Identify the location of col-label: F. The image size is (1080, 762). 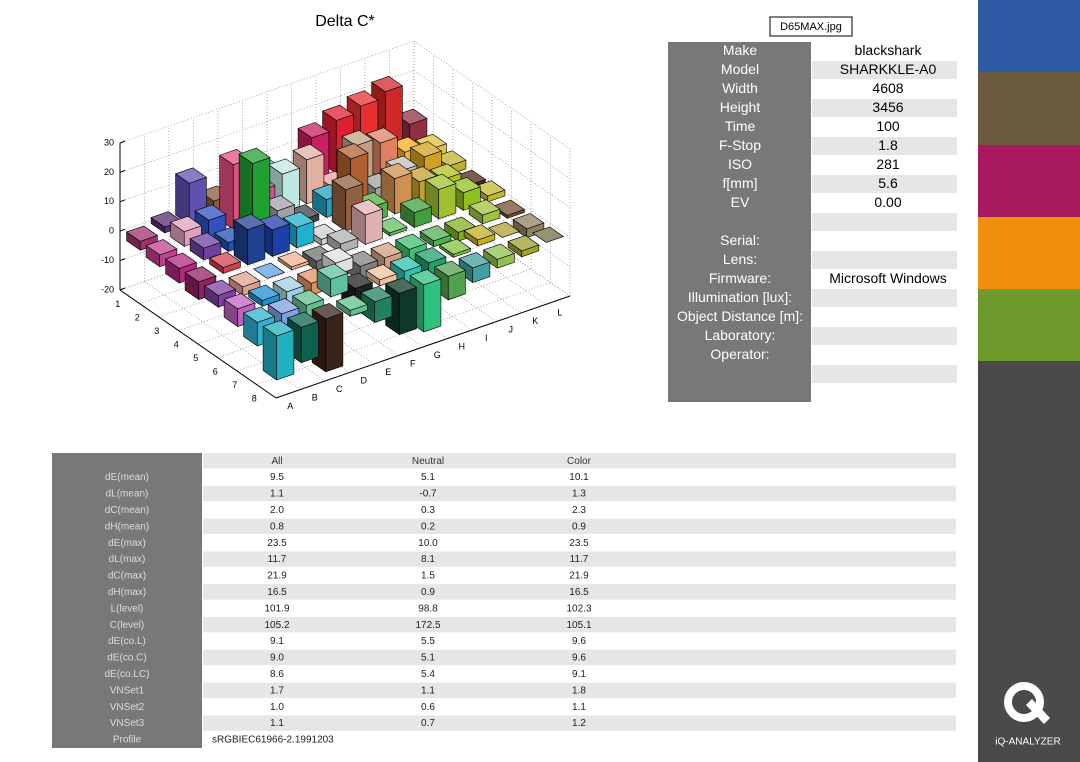
(413, 364).